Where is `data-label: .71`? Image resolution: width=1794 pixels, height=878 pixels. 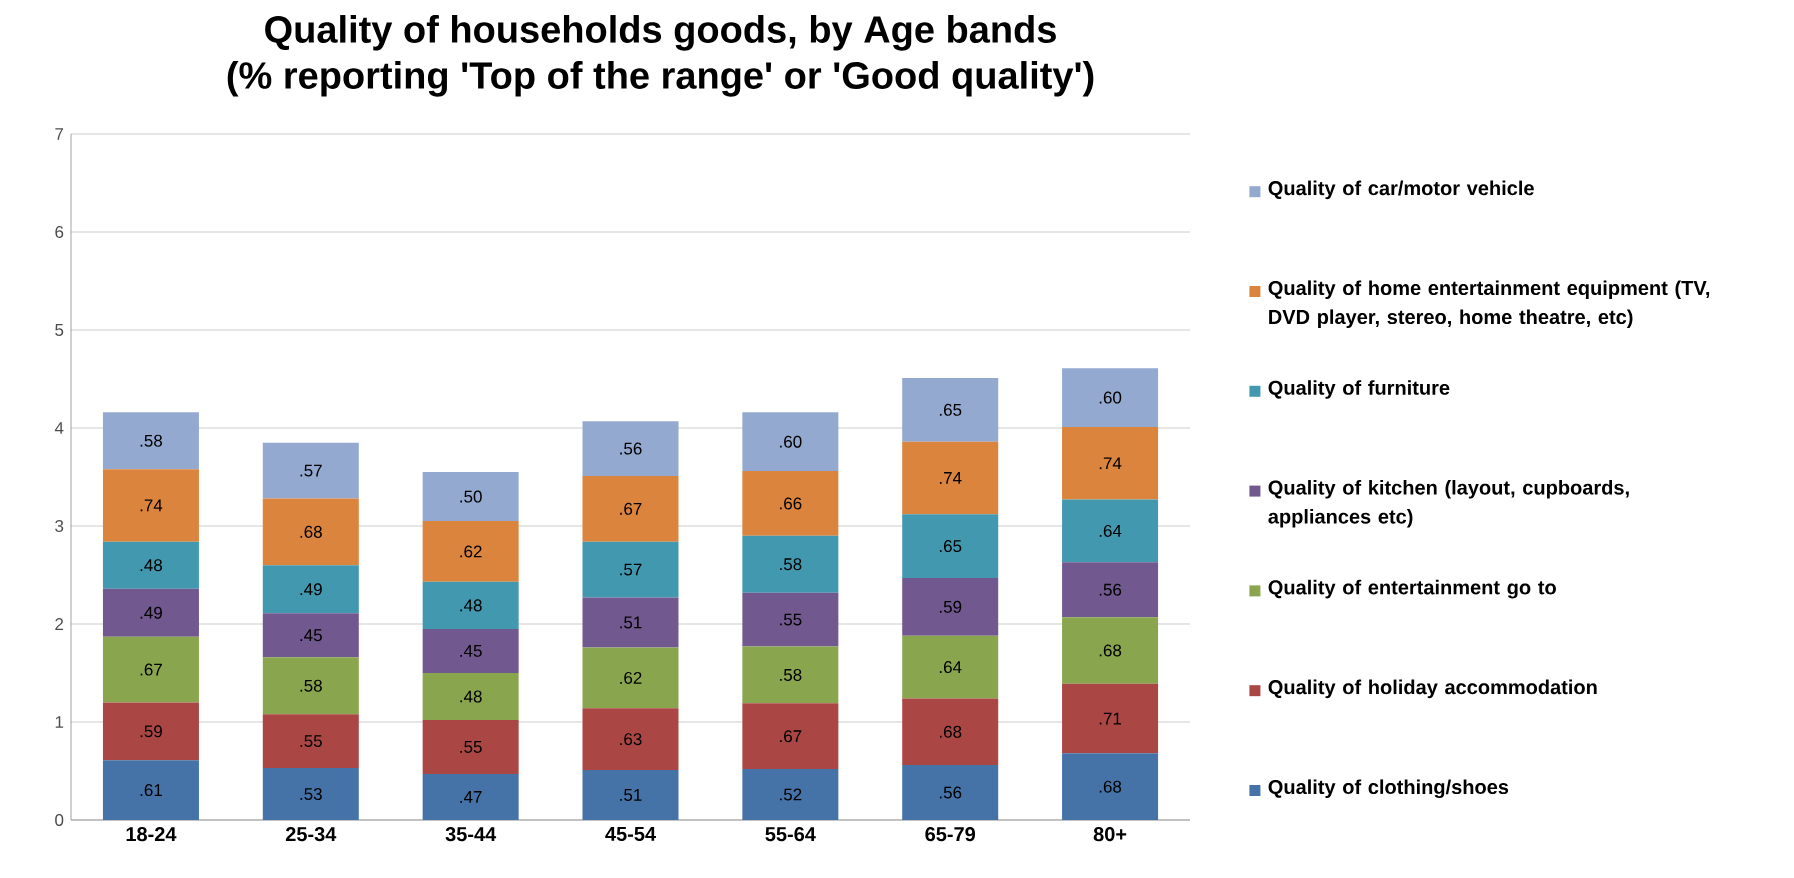
data-label: .71 is located at coordinates (1110, 718).